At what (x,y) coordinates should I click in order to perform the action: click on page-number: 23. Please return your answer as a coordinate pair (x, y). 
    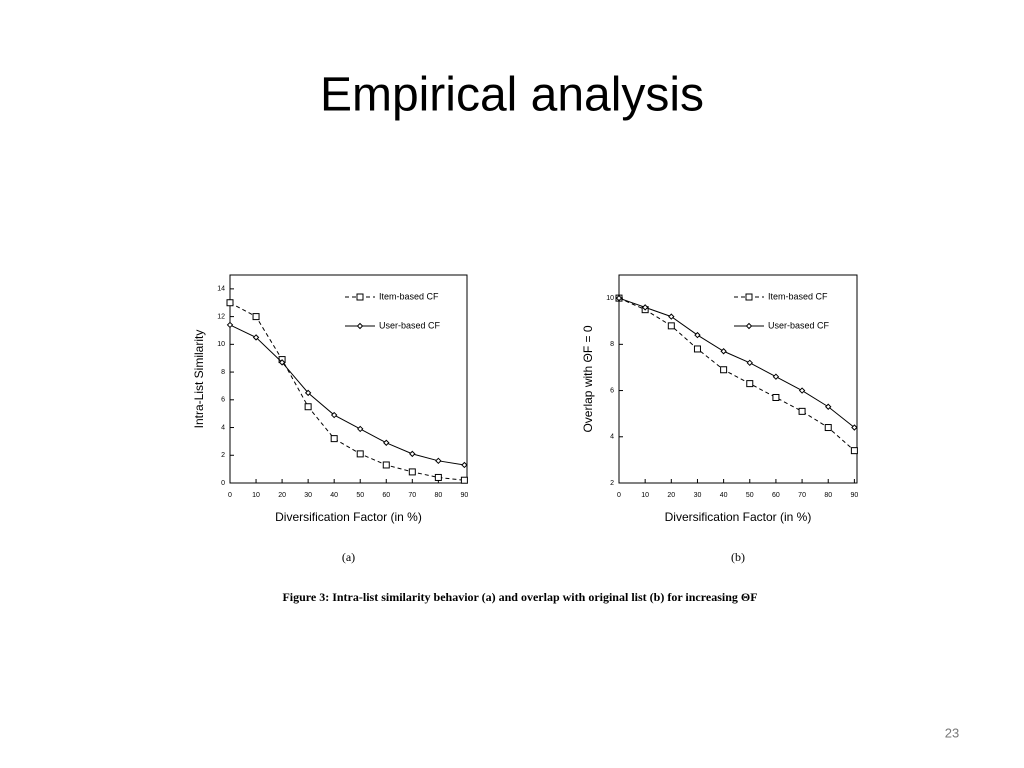
    Looking at the image, I should click on (952, 732).